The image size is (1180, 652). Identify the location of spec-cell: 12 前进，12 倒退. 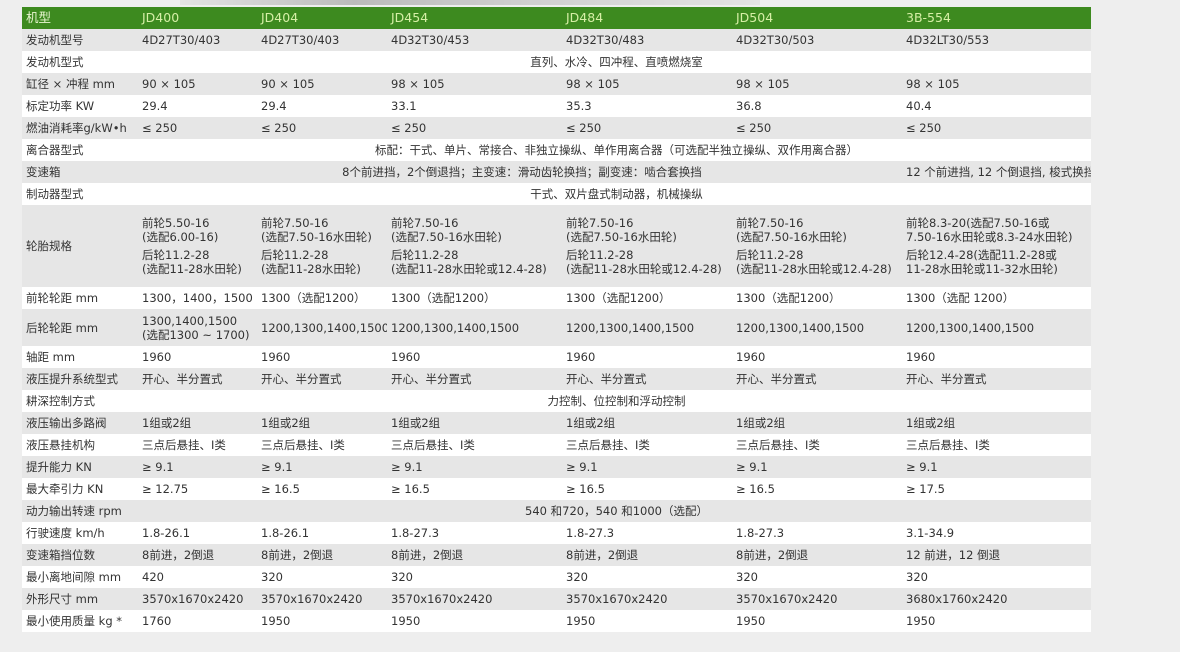
(996, 555).